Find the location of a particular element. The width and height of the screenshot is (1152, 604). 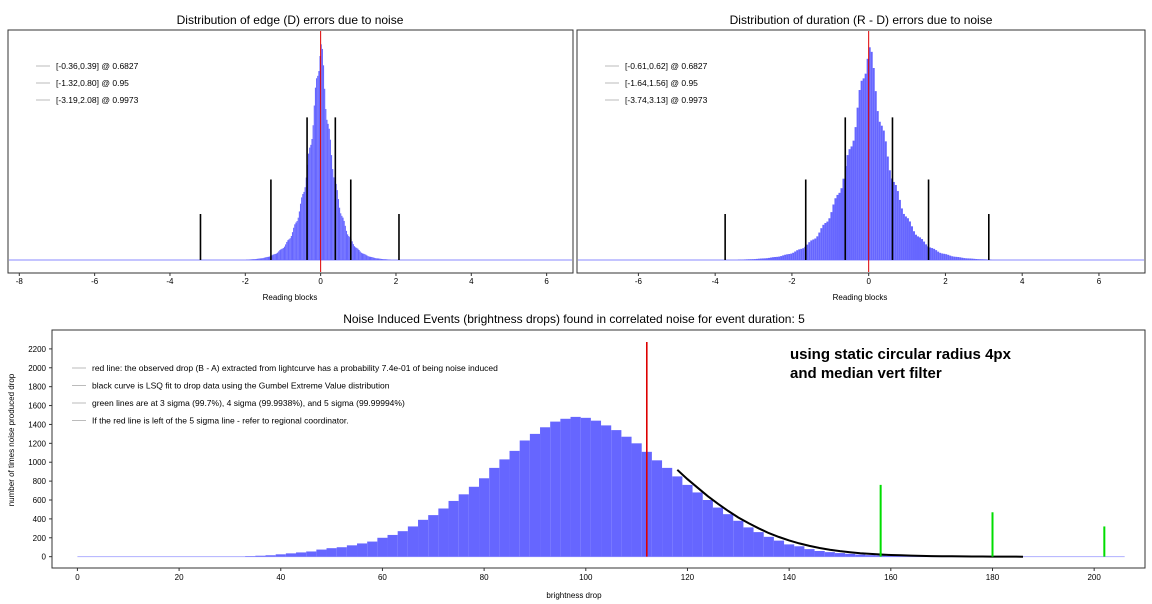

annotation-line-1: using static circular radius 4px is located at coordinates (901, 354).